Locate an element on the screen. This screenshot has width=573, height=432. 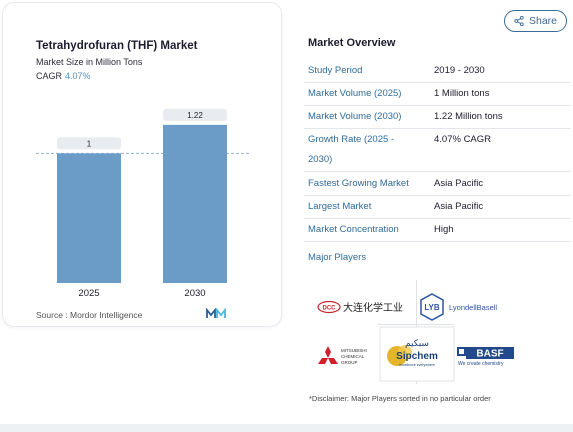
chart-cagr: CAGR 4.07% is located at coordinates (63, 76).